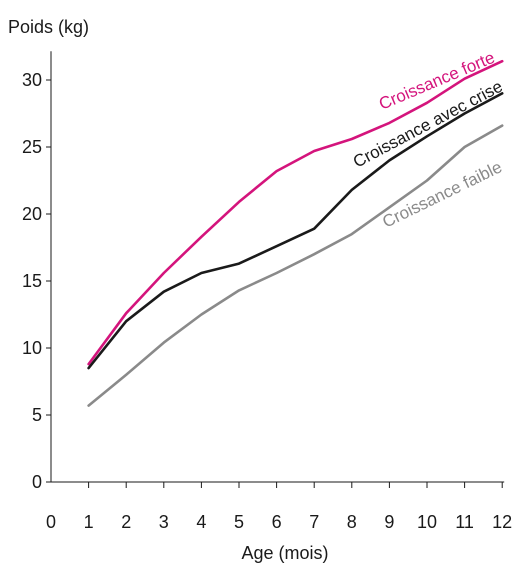  What do you see at coordinates (32, 214) in the screenshot?
I see `y-tick-label: 20` at bounding box center [32, 214].